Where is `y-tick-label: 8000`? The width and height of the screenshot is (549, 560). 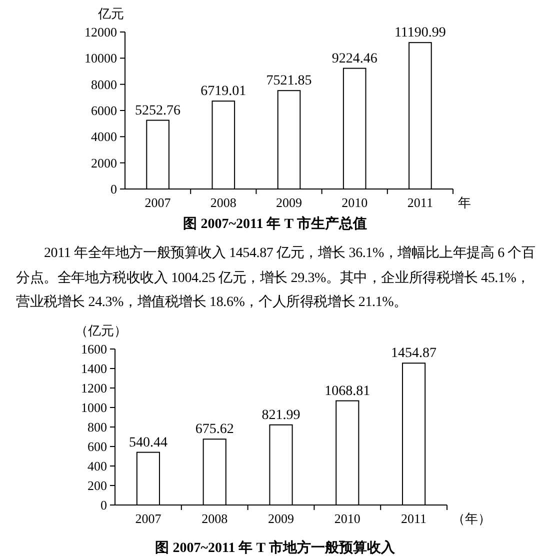
y-tick-label: 8000 is located at coordinates (104, 84).